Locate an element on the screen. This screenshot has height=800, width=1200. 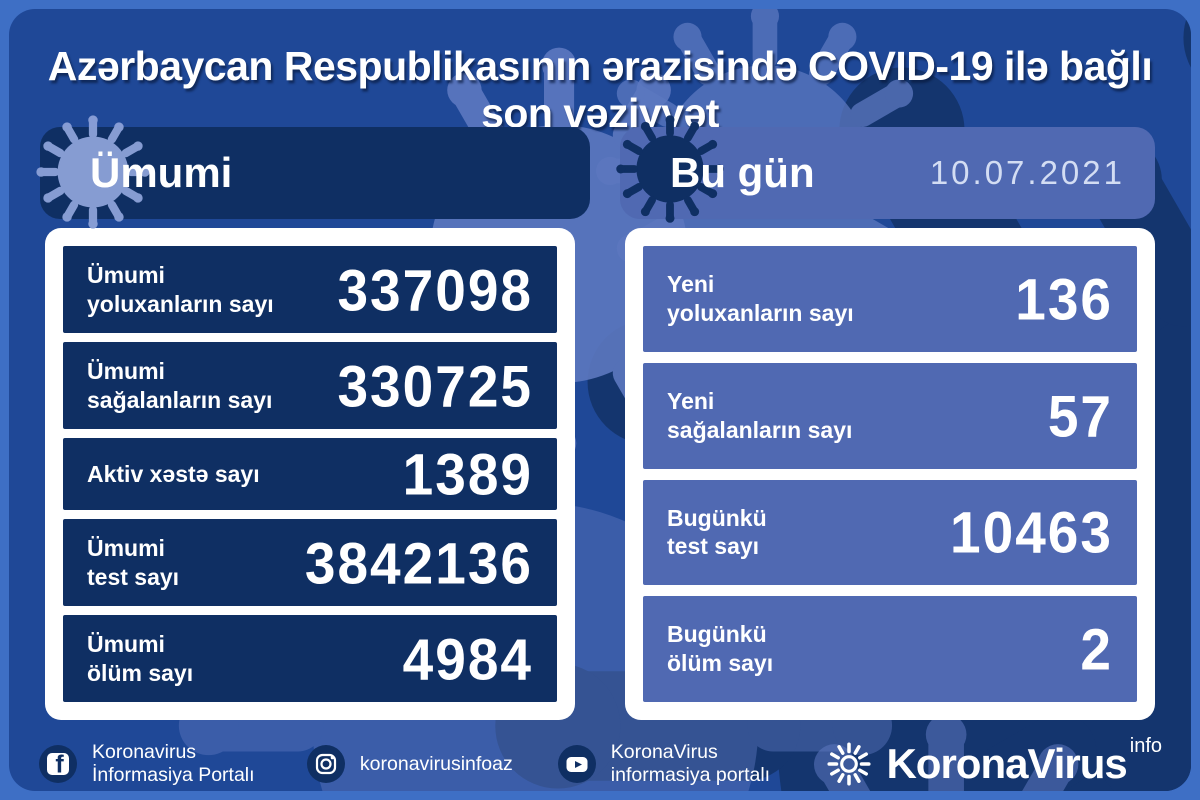
stat-label: Bugünkü ölüm sayı is located at coordinates (720, 649).